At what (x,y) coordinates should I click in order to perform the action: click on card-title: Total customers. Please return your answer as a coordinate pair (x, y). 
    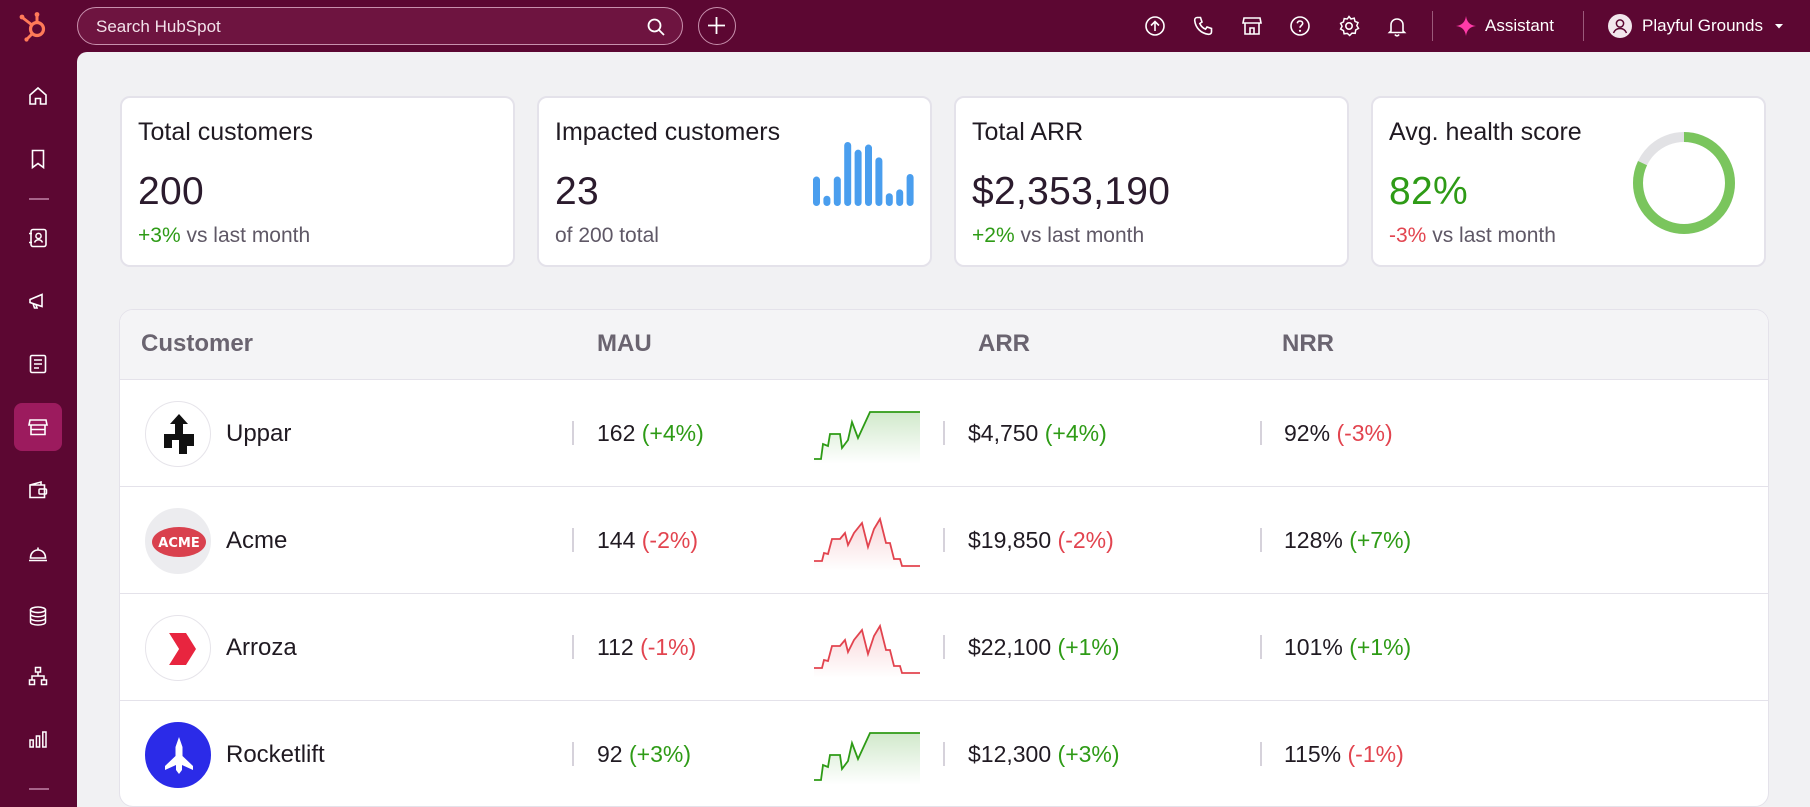
    Looking at the image, I should click on (226, 132).